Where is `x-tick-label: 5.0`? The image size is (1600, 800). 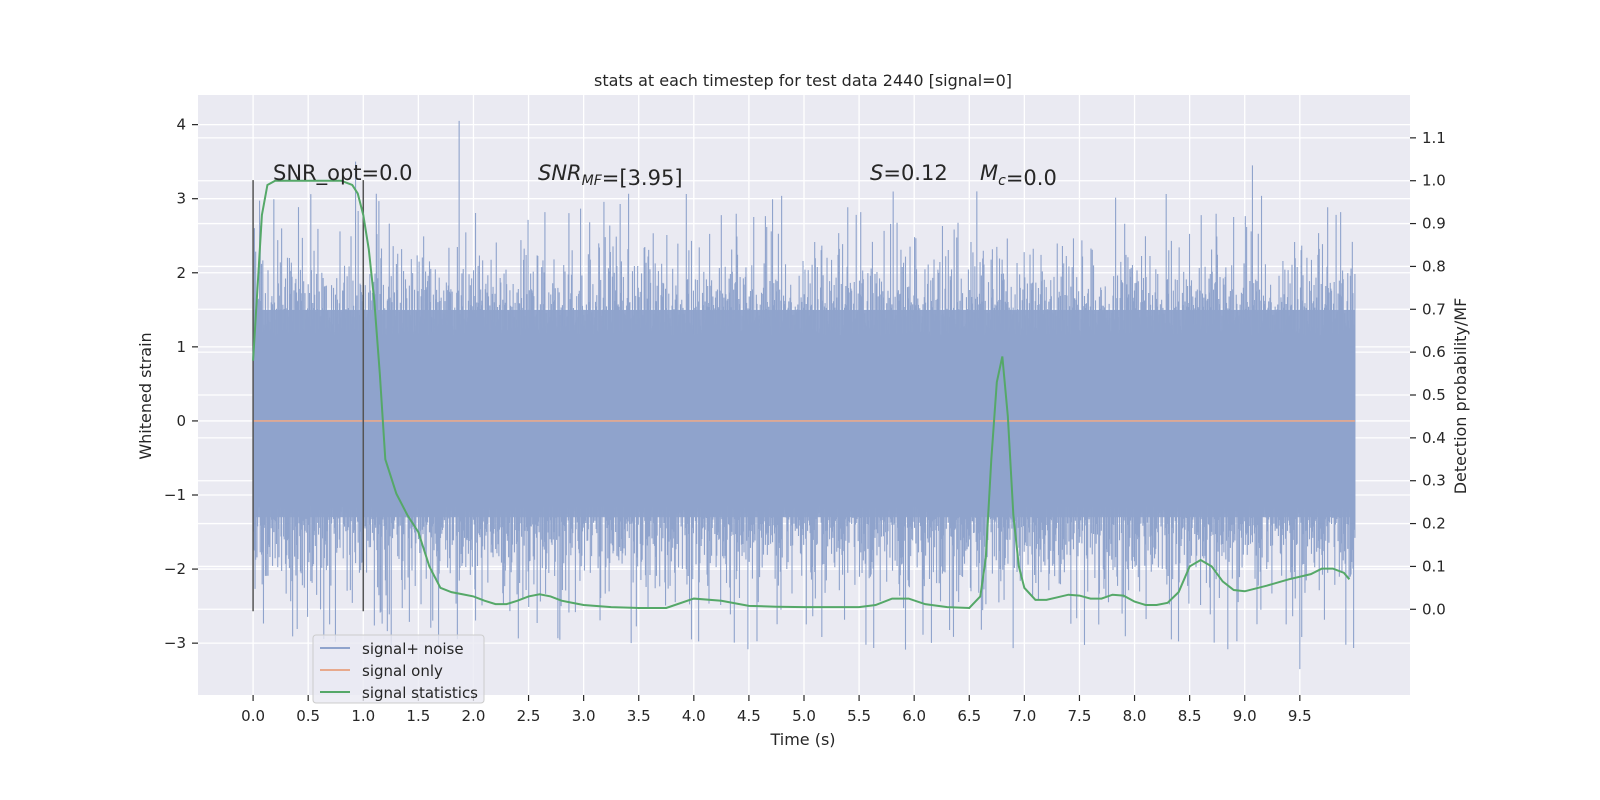
x-tick-label: 5.0 is located at coordinates (804, 716).